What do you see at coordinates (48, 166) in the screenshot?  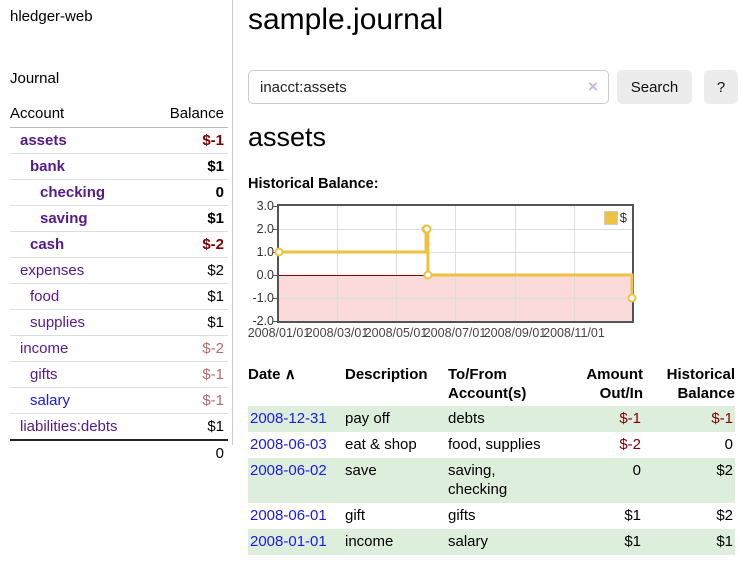 I see `account-link-bank: bank` at bounding box center [48, 166].